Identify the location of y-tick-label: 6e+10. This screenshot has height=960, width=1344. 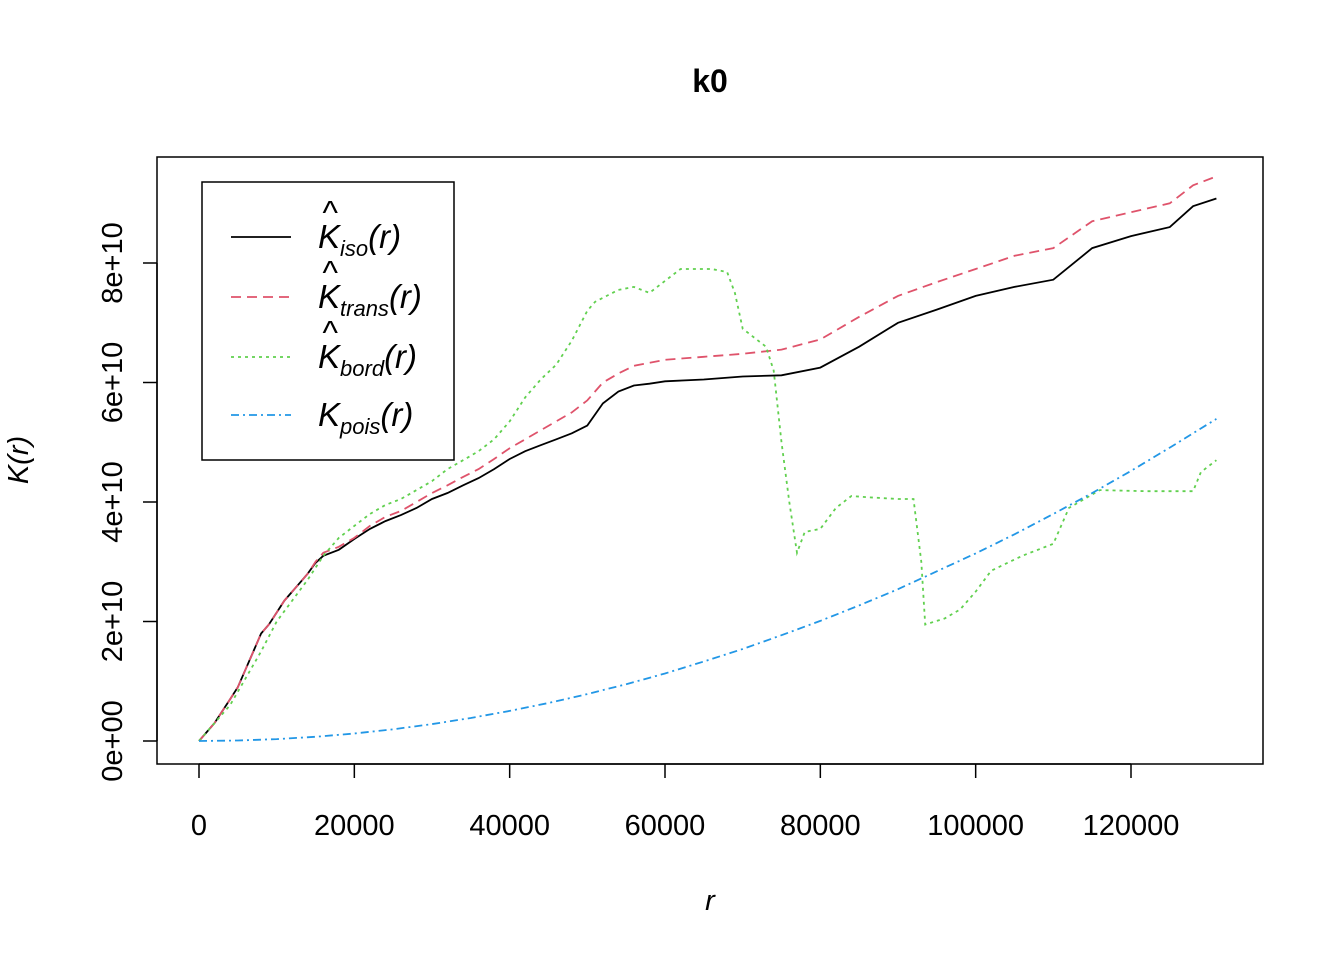
(113, 382).